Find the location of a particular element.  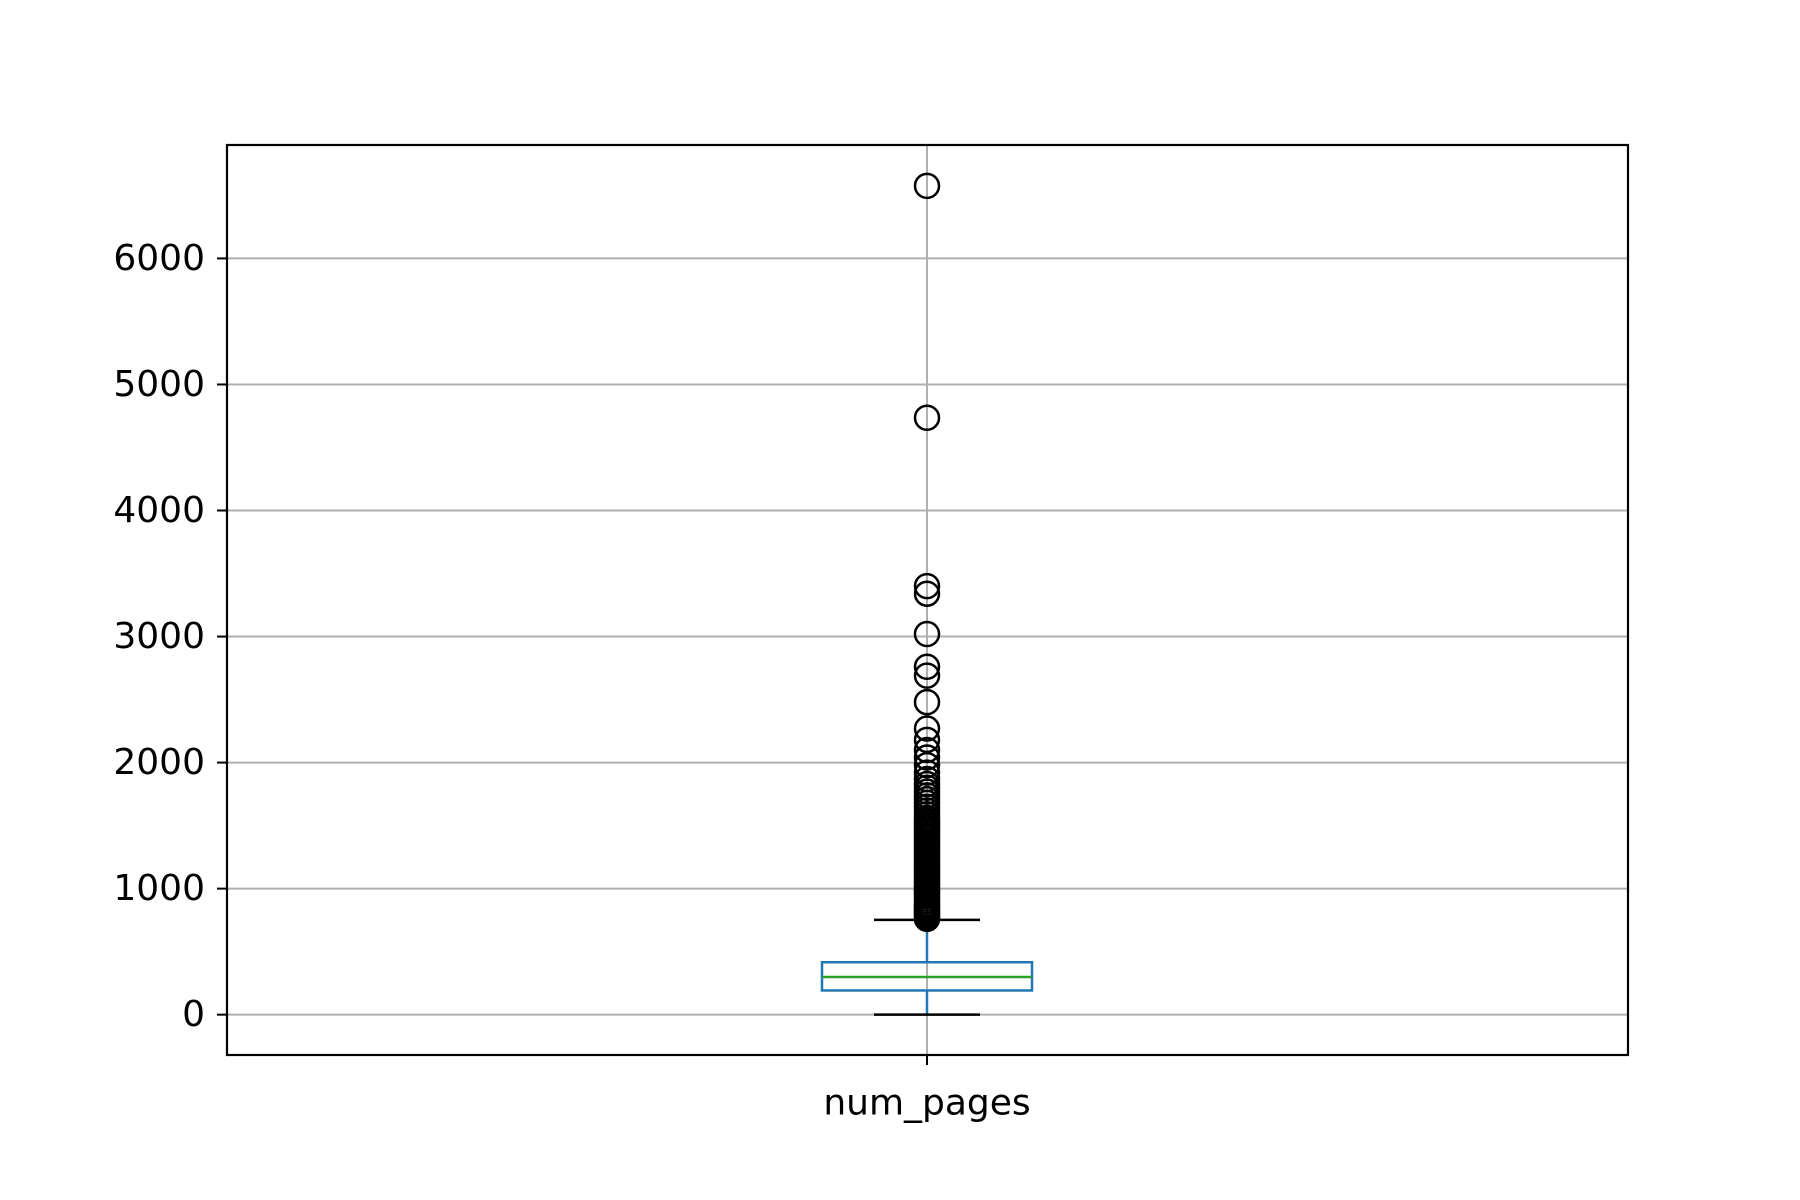

x-axis-ticks: num_pages is located at coordinates (927, 1089).